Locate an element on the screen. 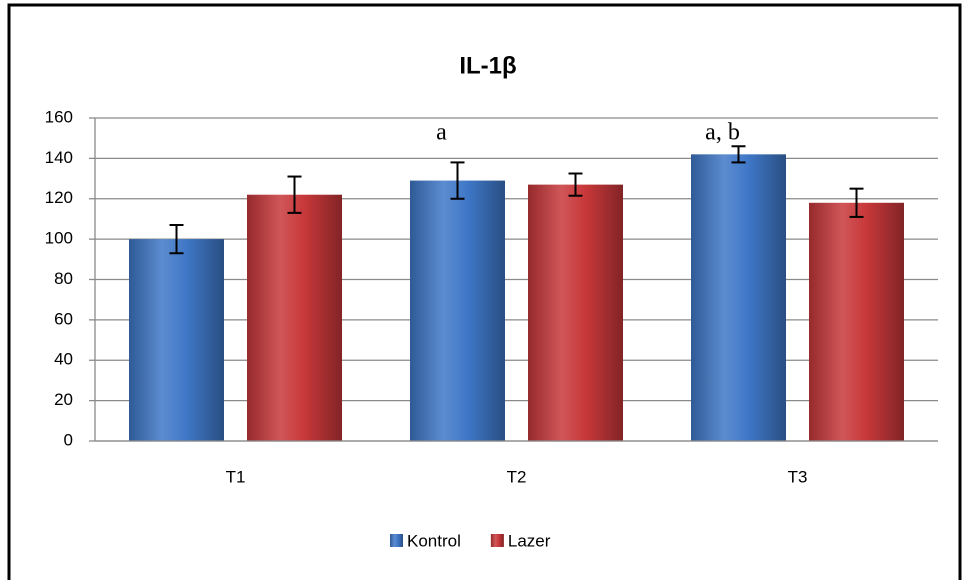 The image size is (965, 580). y-tick-label: 160 is located at coordinates (59, 116).